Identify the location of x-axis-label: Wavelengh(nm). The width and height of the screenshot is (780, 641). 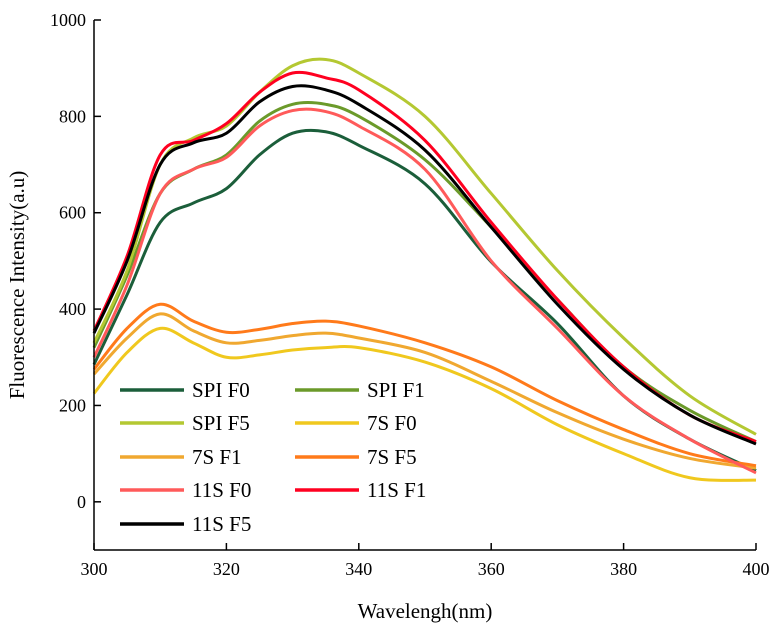
(425, 611).